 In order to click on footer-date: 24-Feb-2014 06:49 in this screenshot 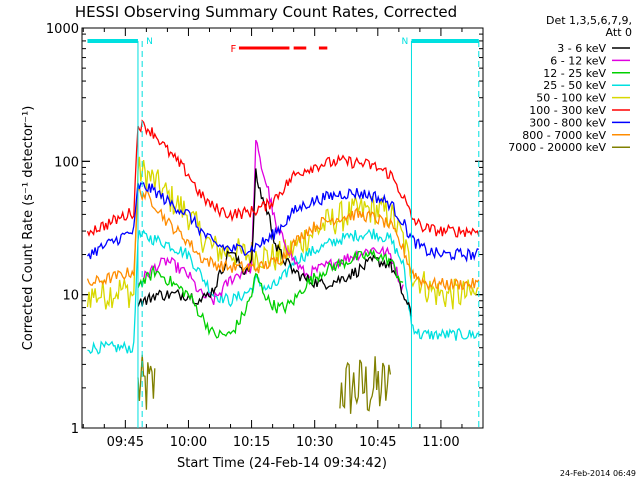, I will do `click(598, 473)`.